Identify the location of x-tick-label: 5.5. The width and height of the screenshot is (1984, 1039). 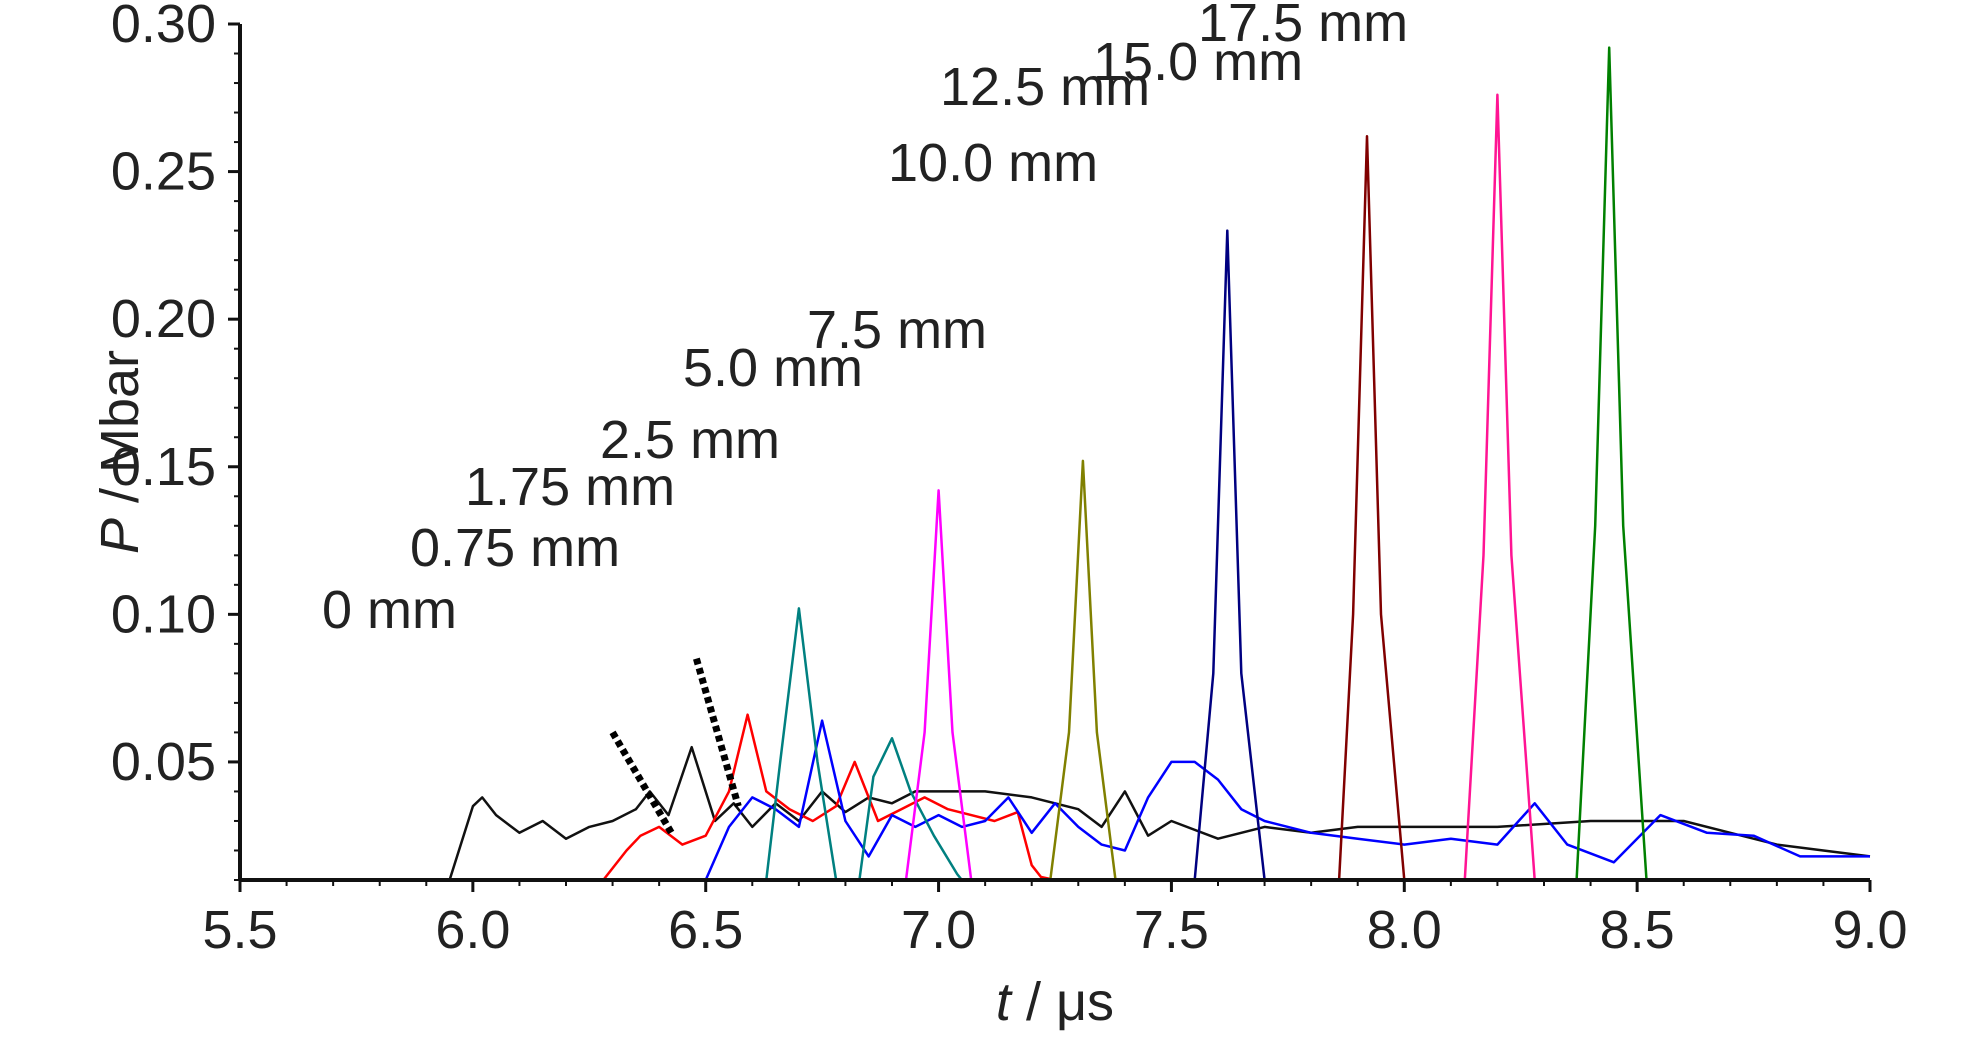
(239, 930).